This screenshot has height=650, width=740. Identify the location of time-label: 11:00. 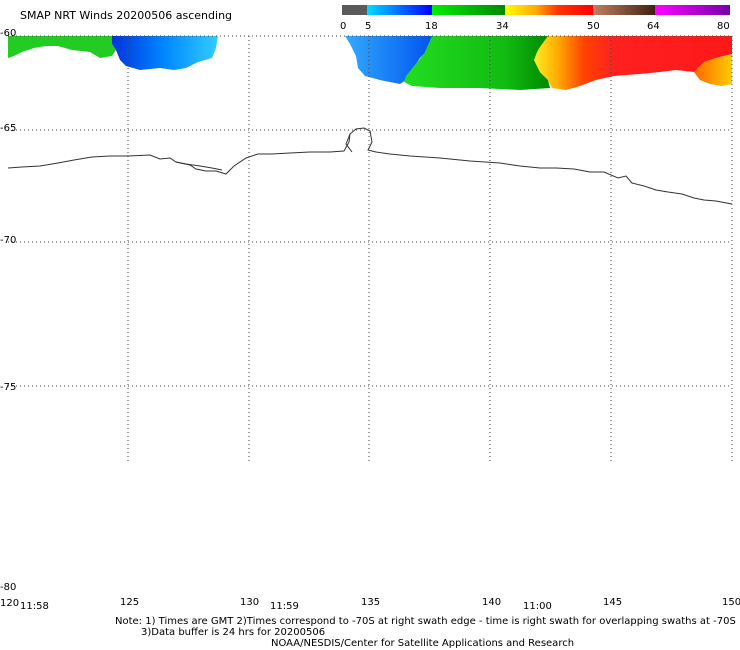
(537, 606).